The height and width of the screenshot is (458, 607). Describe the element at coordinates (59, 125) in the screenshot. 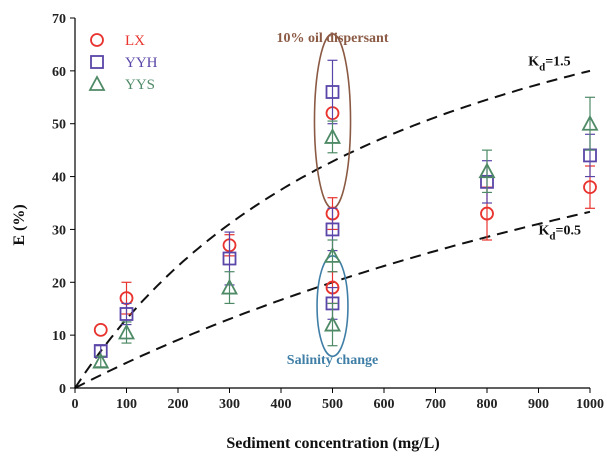

I see `y-tick-label: 50` at that location.